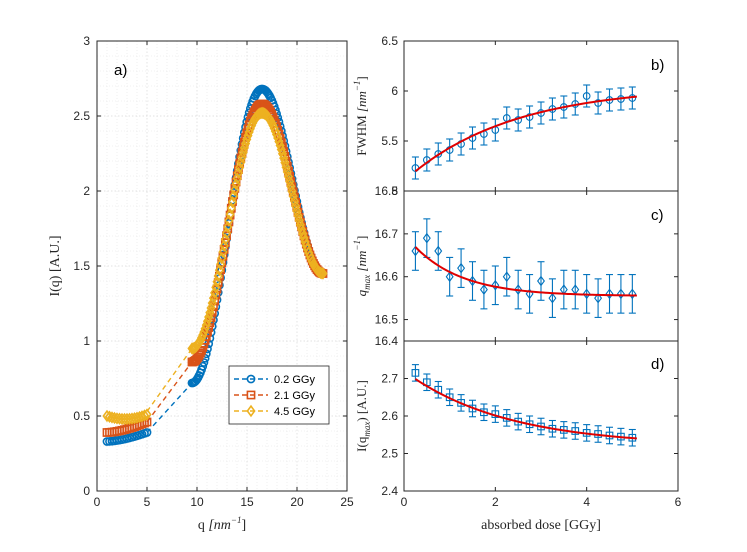 This screenshot has height=552, width=747. What do you see at coordinates (541, 525) in the screenshot?
I see `panel-d-xlabel: absorbed dose [GGy]` at bounding box center [541, 525].